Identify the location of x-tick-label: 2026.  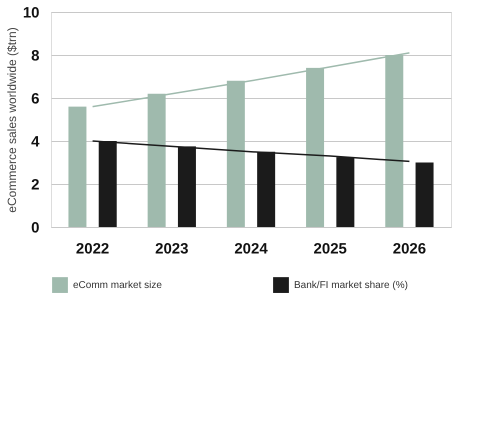
(409, 249).